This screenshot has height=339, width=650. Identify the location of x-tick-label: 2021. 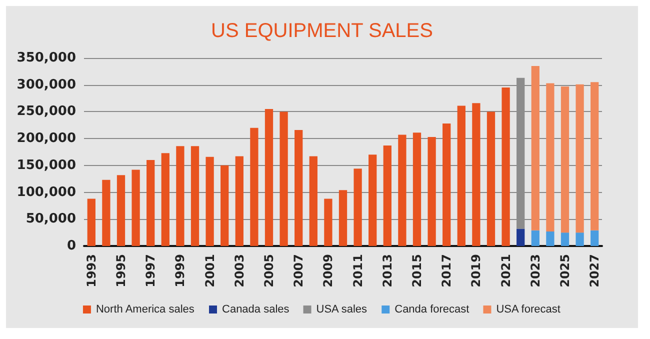
(505, 271).